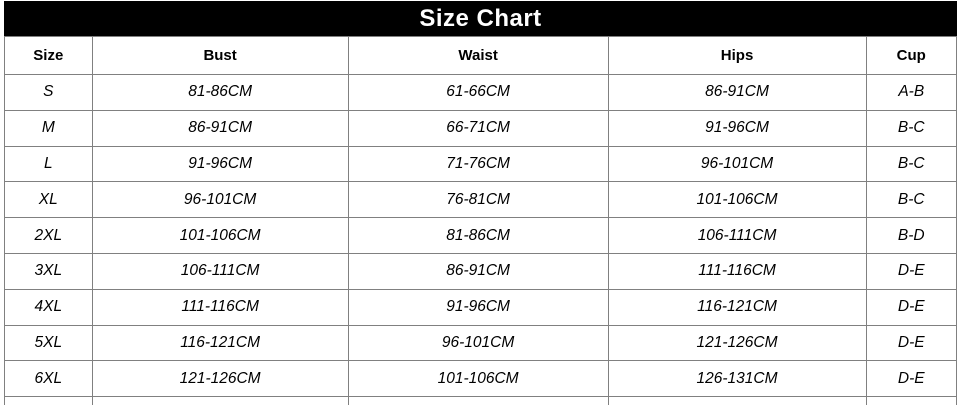  Describe the element at coordinates (220, 343) in the screenshot. I see `cell-bust: 116-121CM` at that location.